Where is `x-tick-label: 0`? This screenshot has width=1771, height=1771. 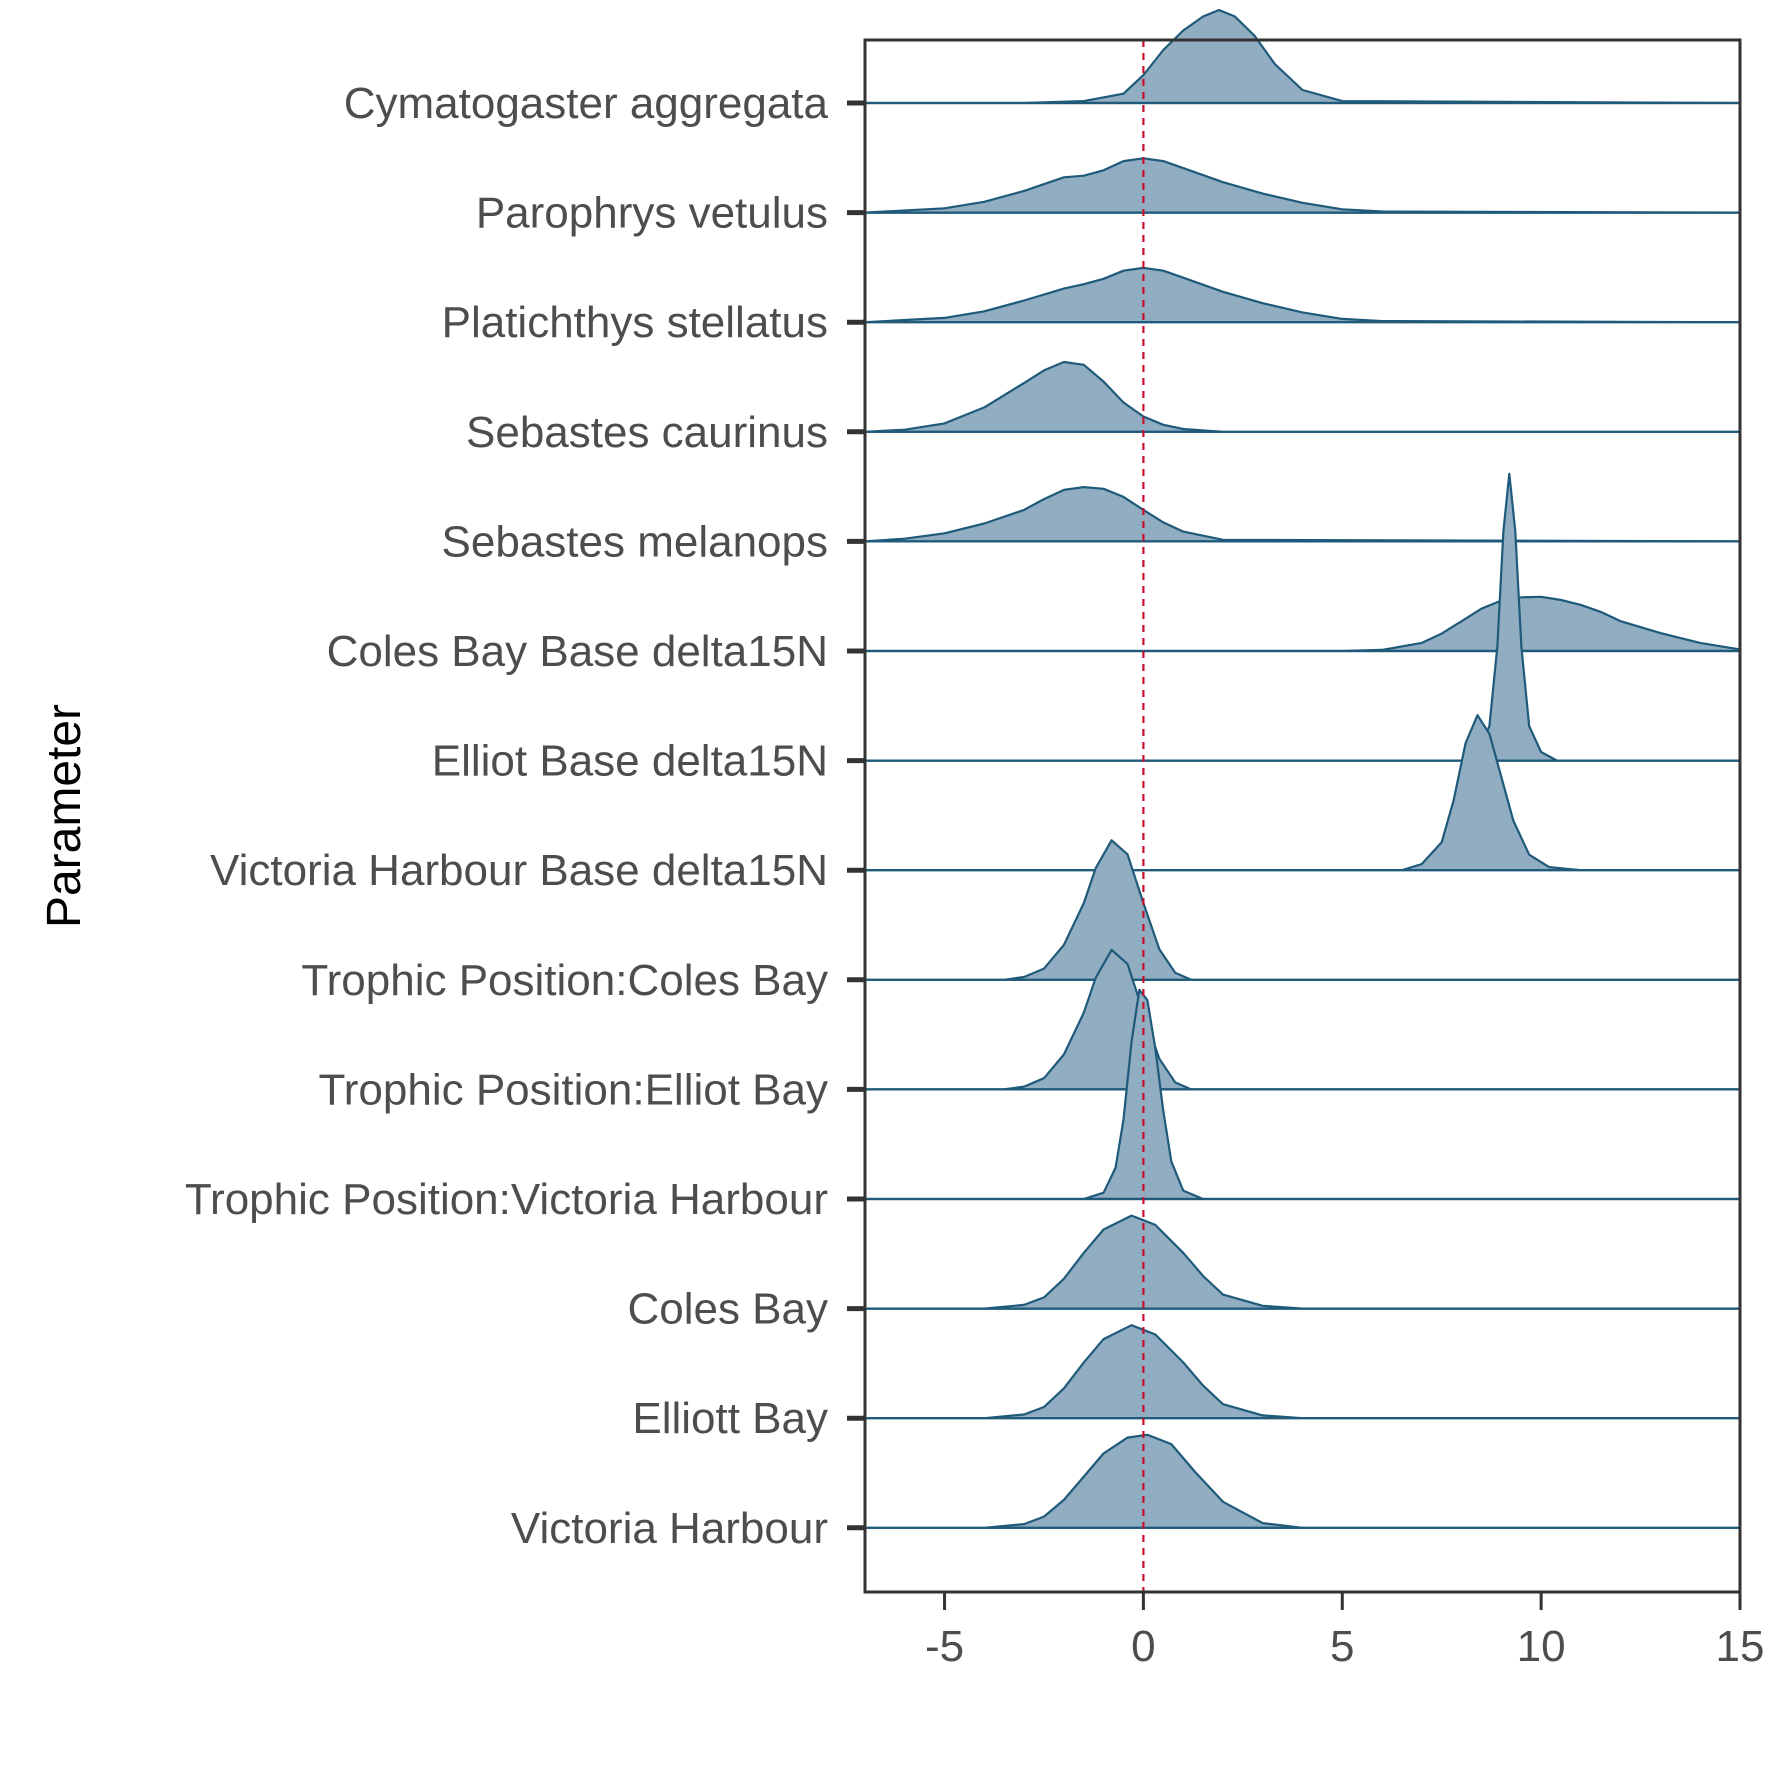
x-tick-label: 0 is located at coordinates (1143, 1646).